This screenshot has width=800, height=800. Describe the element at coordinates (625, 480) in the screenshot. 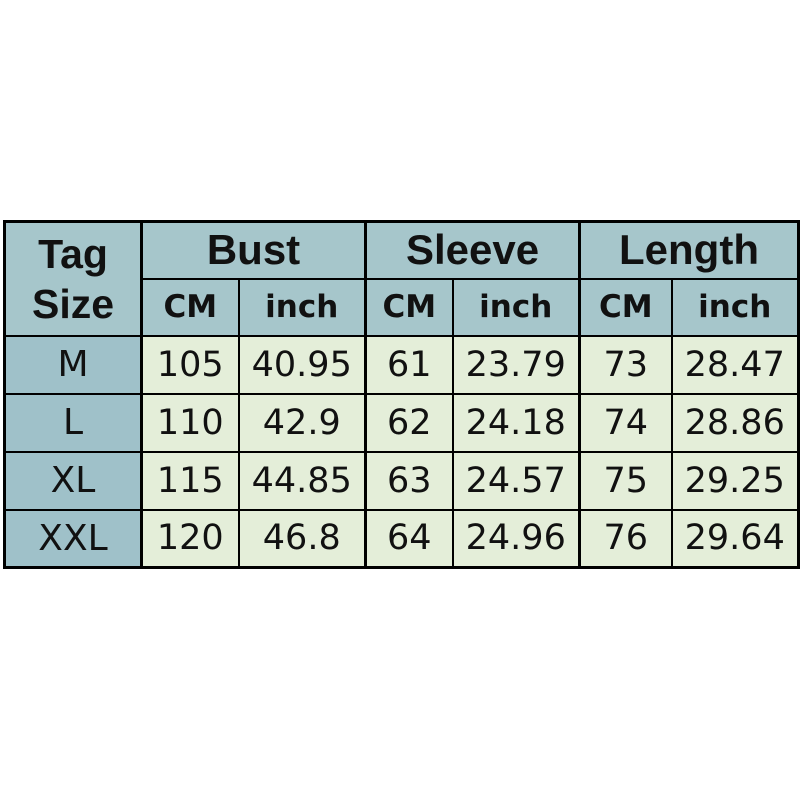

I see `cell-xl-length-cm: 75` at that location.